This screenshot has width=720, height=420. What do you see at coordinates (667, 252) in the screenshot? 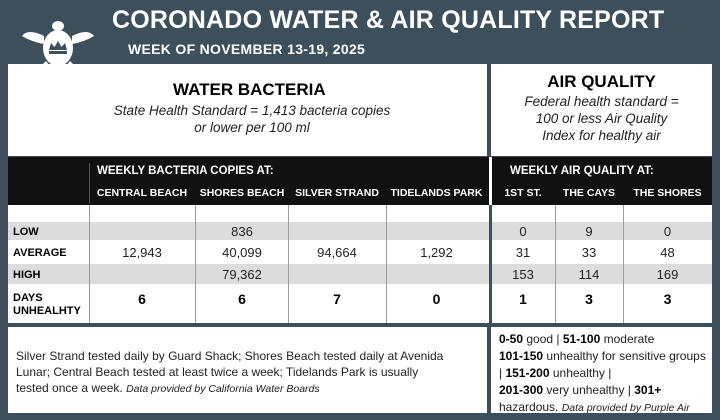
I see `table-cell: 48` at bounding box center [667, 252].